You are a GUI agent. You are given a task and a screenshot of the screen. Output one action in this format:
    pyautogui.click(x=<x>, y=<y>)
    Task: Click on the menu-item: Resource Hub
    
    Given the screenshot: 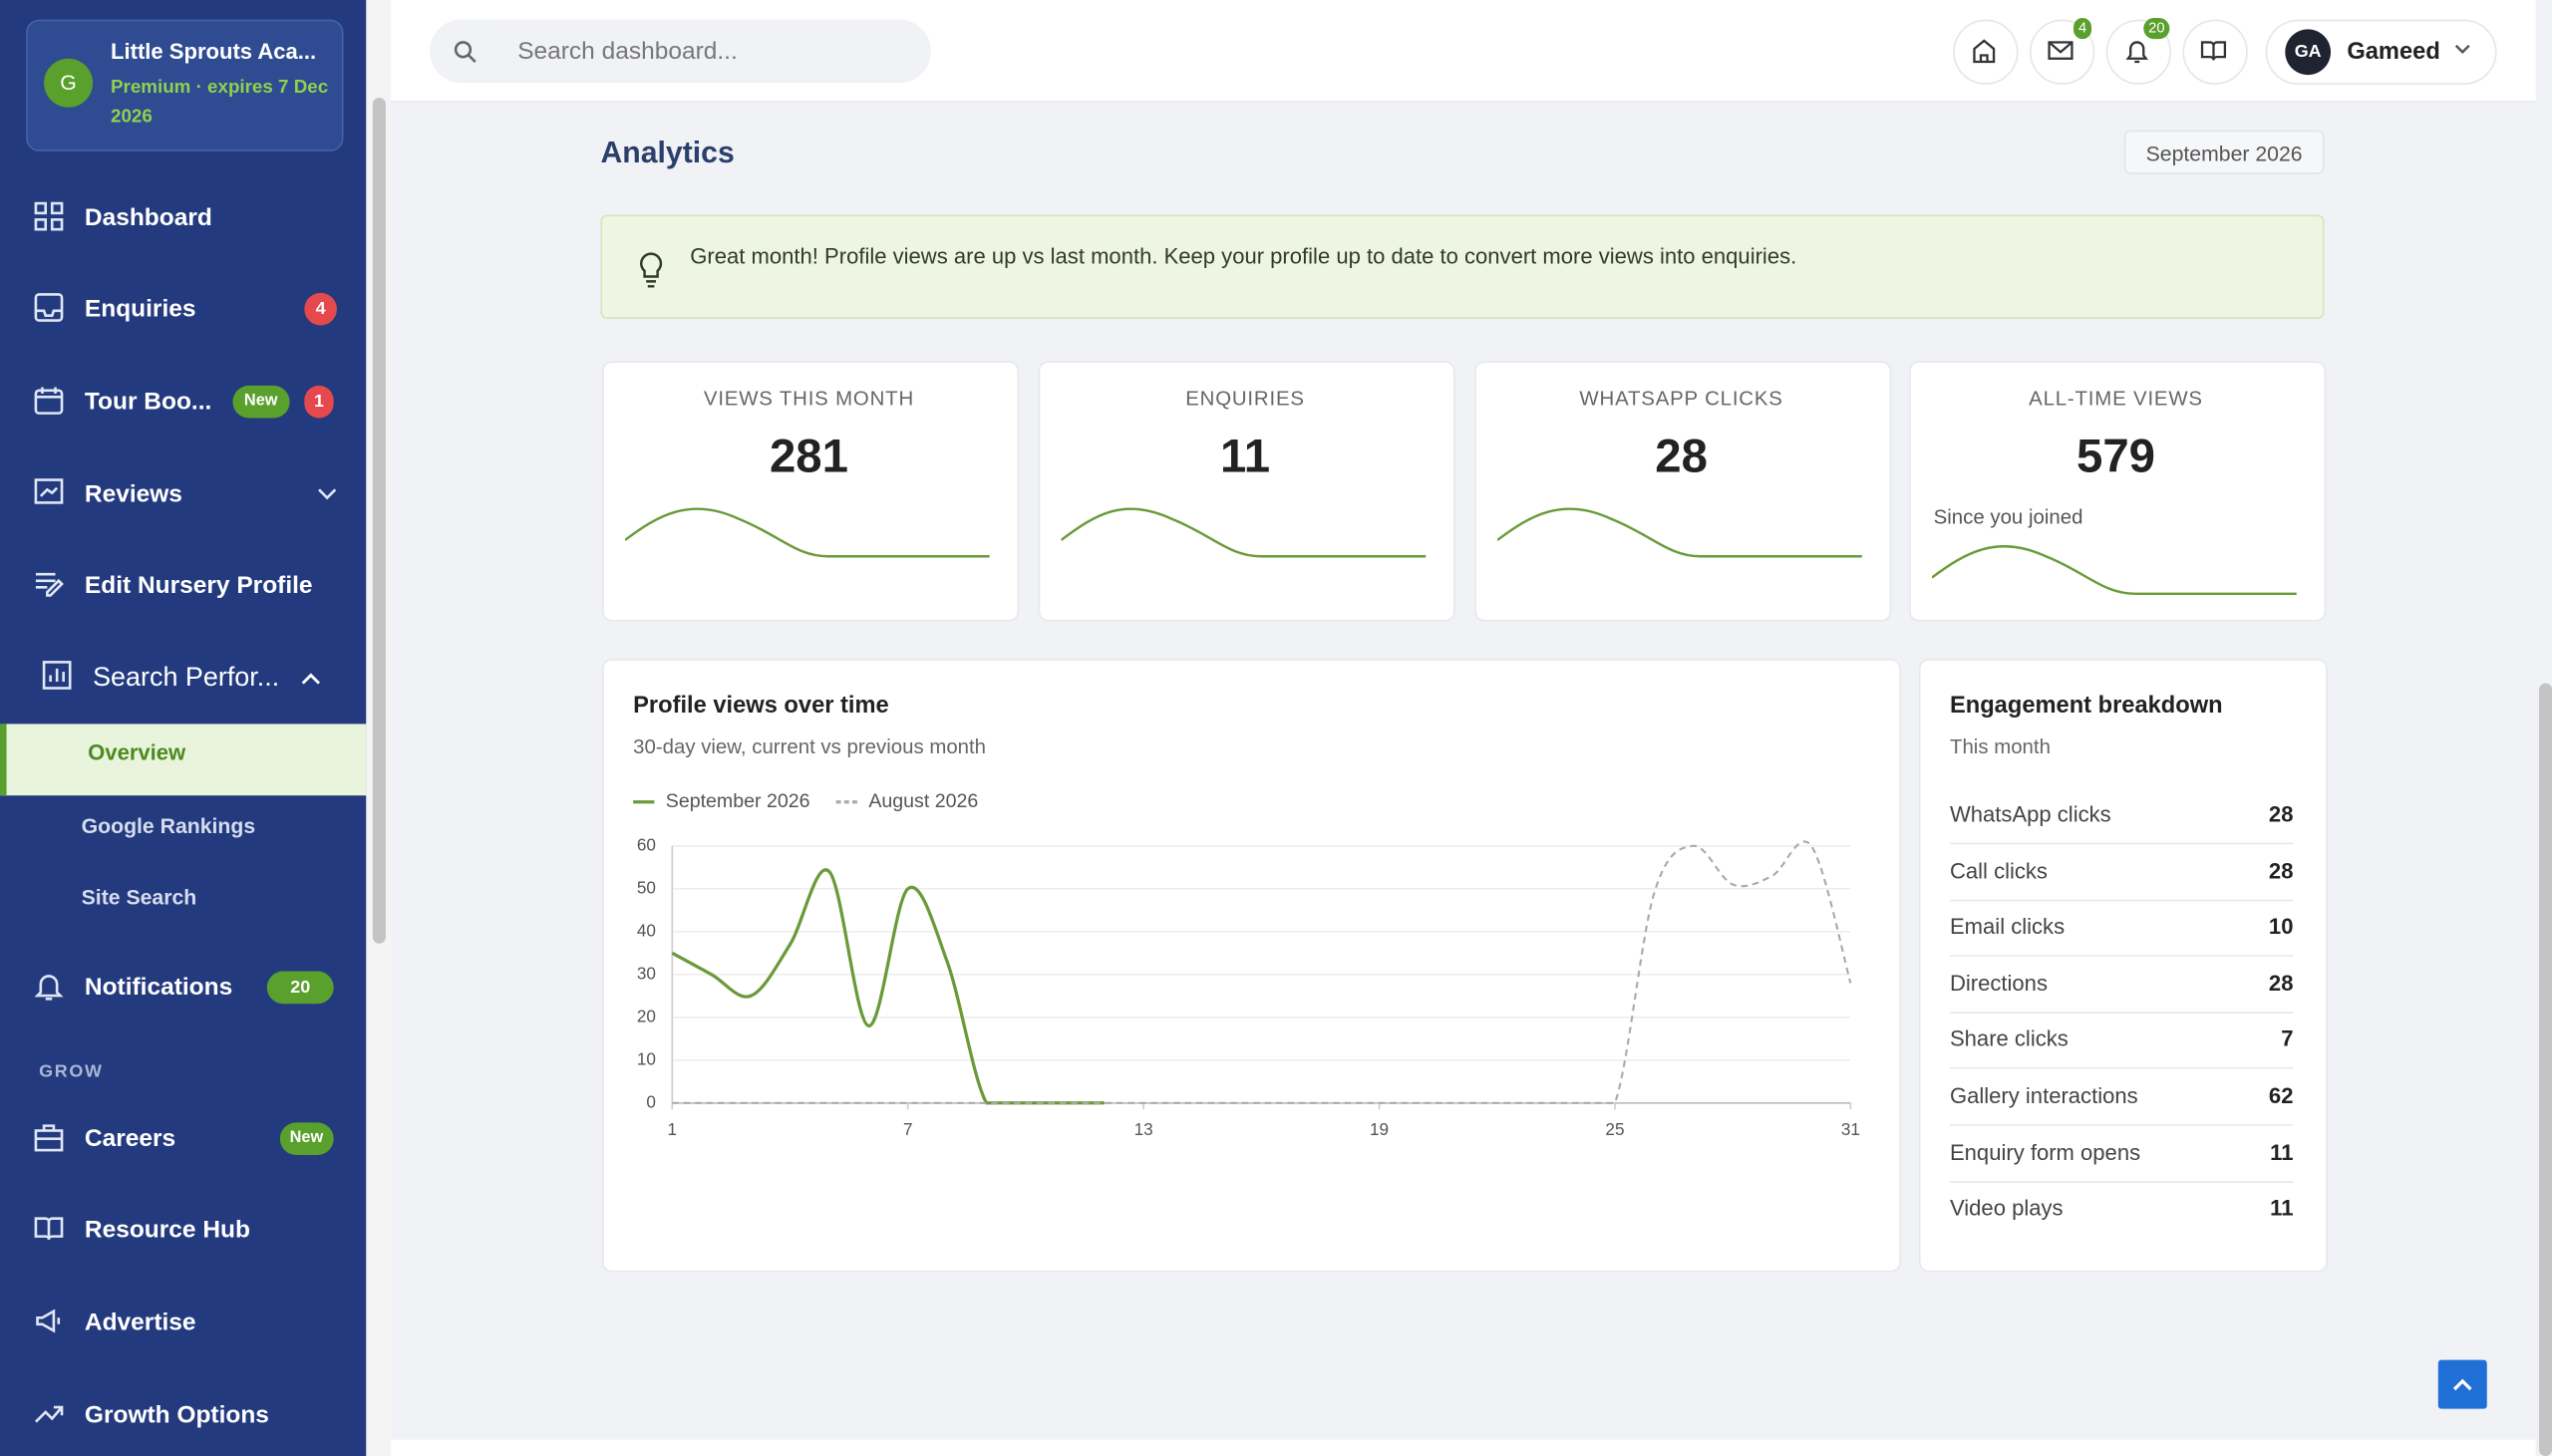 What is the action you would take?
    pyautogui.click(x=167, y=1230)
    